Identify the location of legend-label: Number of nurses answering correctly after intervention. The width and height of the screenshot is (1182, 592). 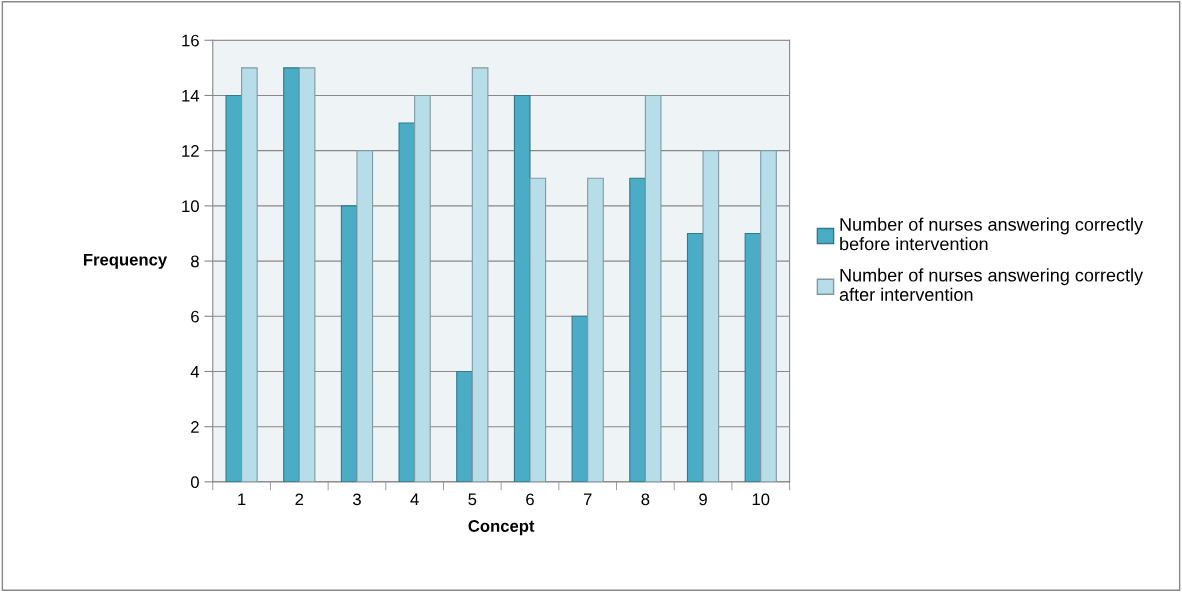
(991, 284).